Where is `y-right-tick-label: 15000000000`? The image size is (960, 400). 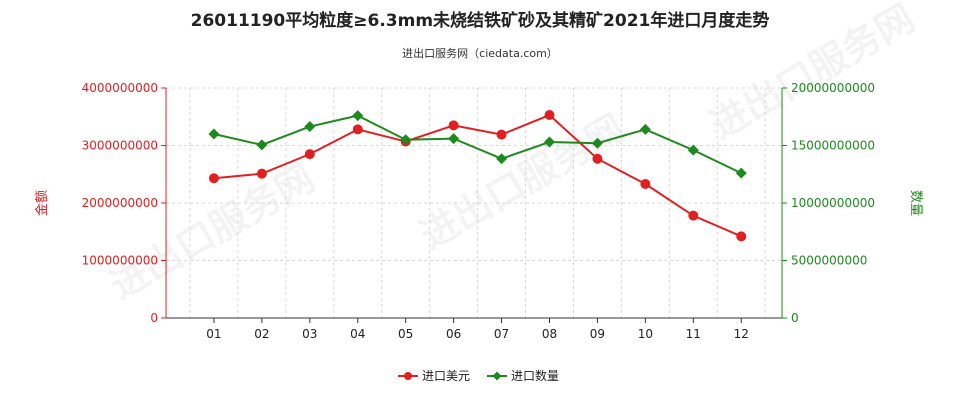
y-right-tick-label: 15000000000 is located at coordinates (833, 146).